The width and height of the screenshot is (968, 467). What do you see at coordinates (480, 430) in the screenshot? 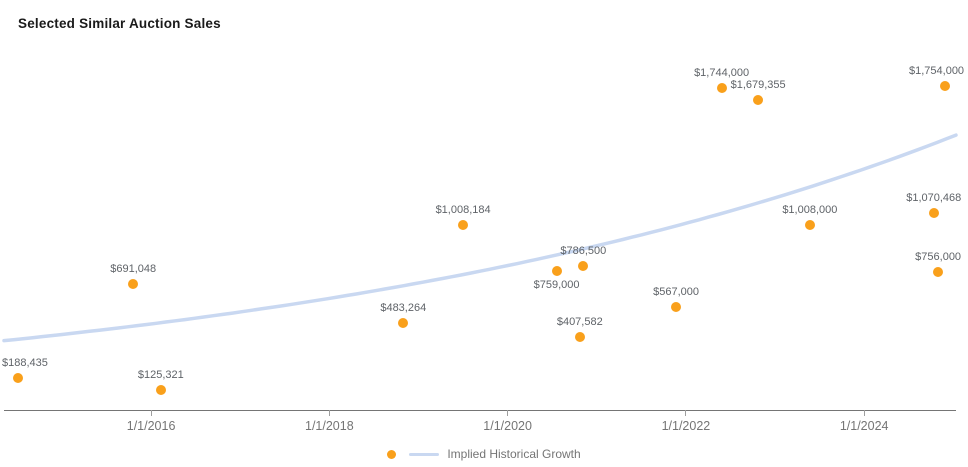
I see `x-axis-ticks: 1/1/2016 1/1/2018 1/1/2020 1/1/2022 1/1/2024` at bounding box center [480, 430].